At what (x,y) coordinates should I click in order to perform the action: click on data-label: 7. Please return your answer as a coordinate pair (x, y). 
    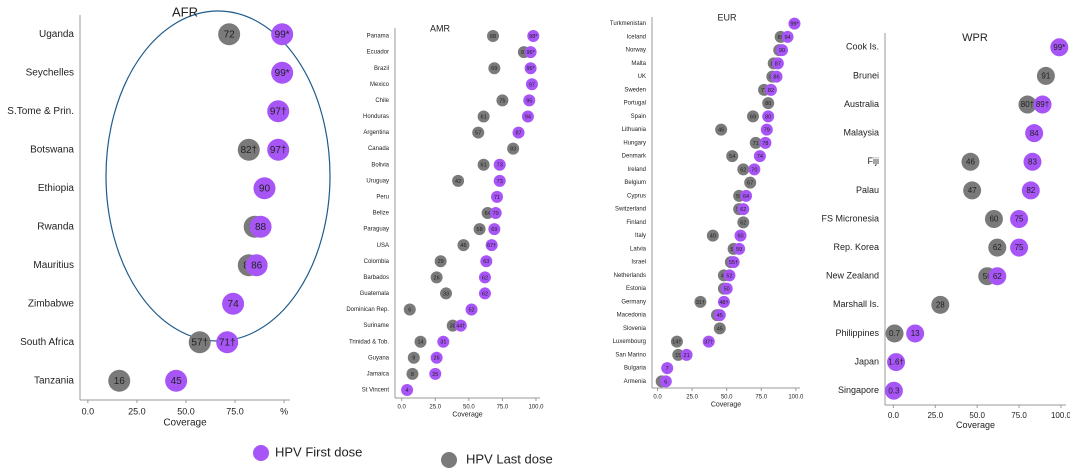
    Looking at the image, I should click on (667, 369).